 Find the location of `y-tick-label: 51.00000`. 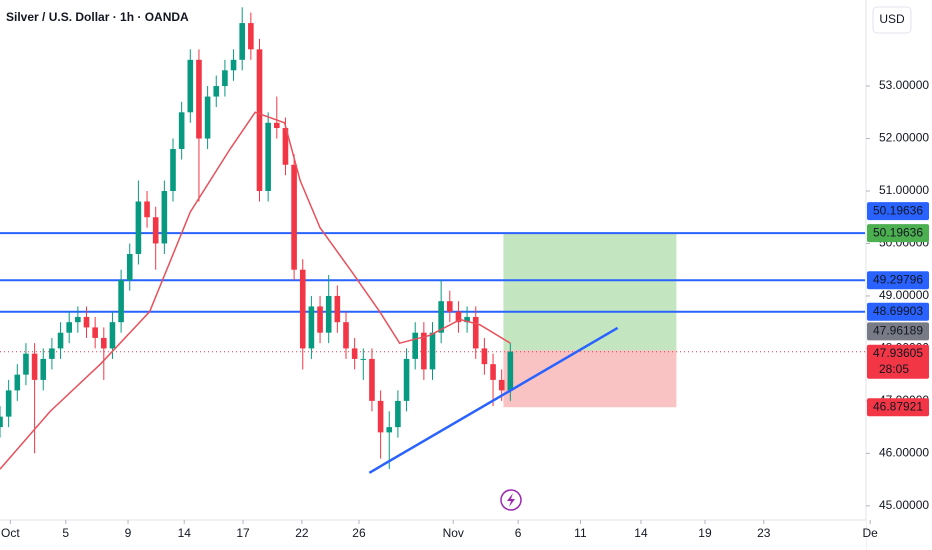

y-tick-label: 51.00000 is located at coordinates (904, 190).